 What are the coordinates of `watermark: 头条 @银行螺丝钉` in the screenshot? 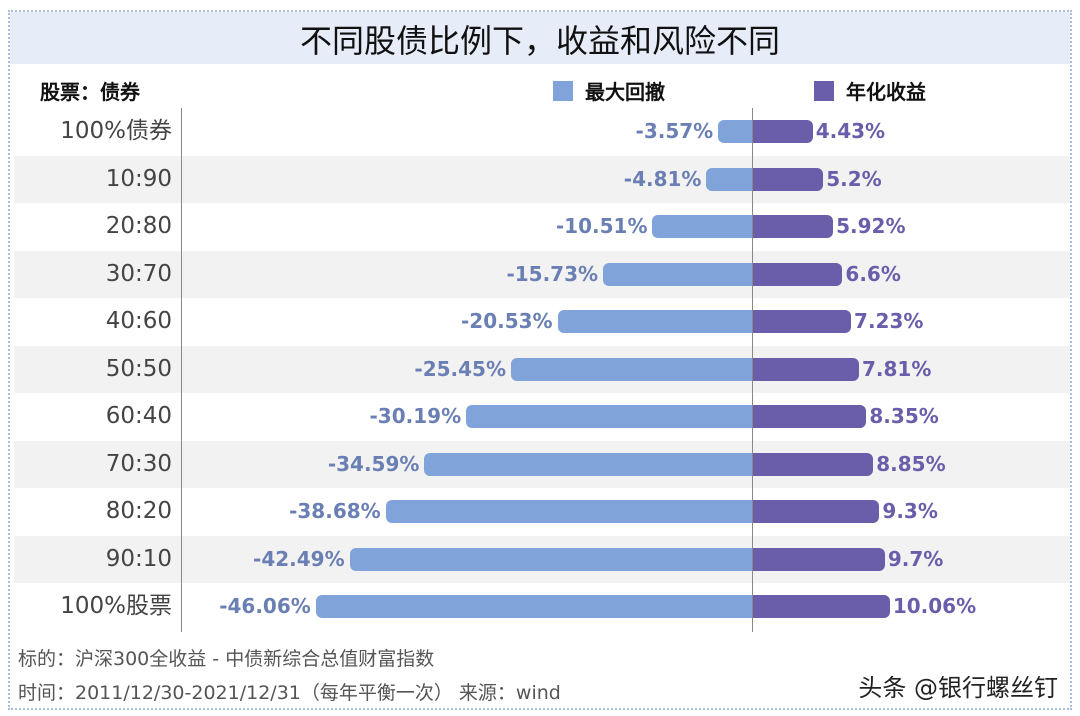 It's located at (958, 688).